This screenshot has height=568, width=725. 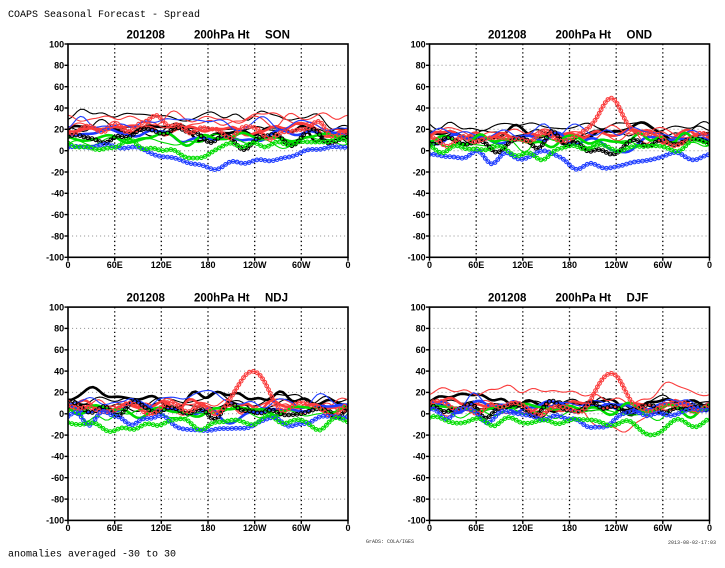 I want to click on svg-text: 2013-08-02-17:03, so click(x=692, y=543).